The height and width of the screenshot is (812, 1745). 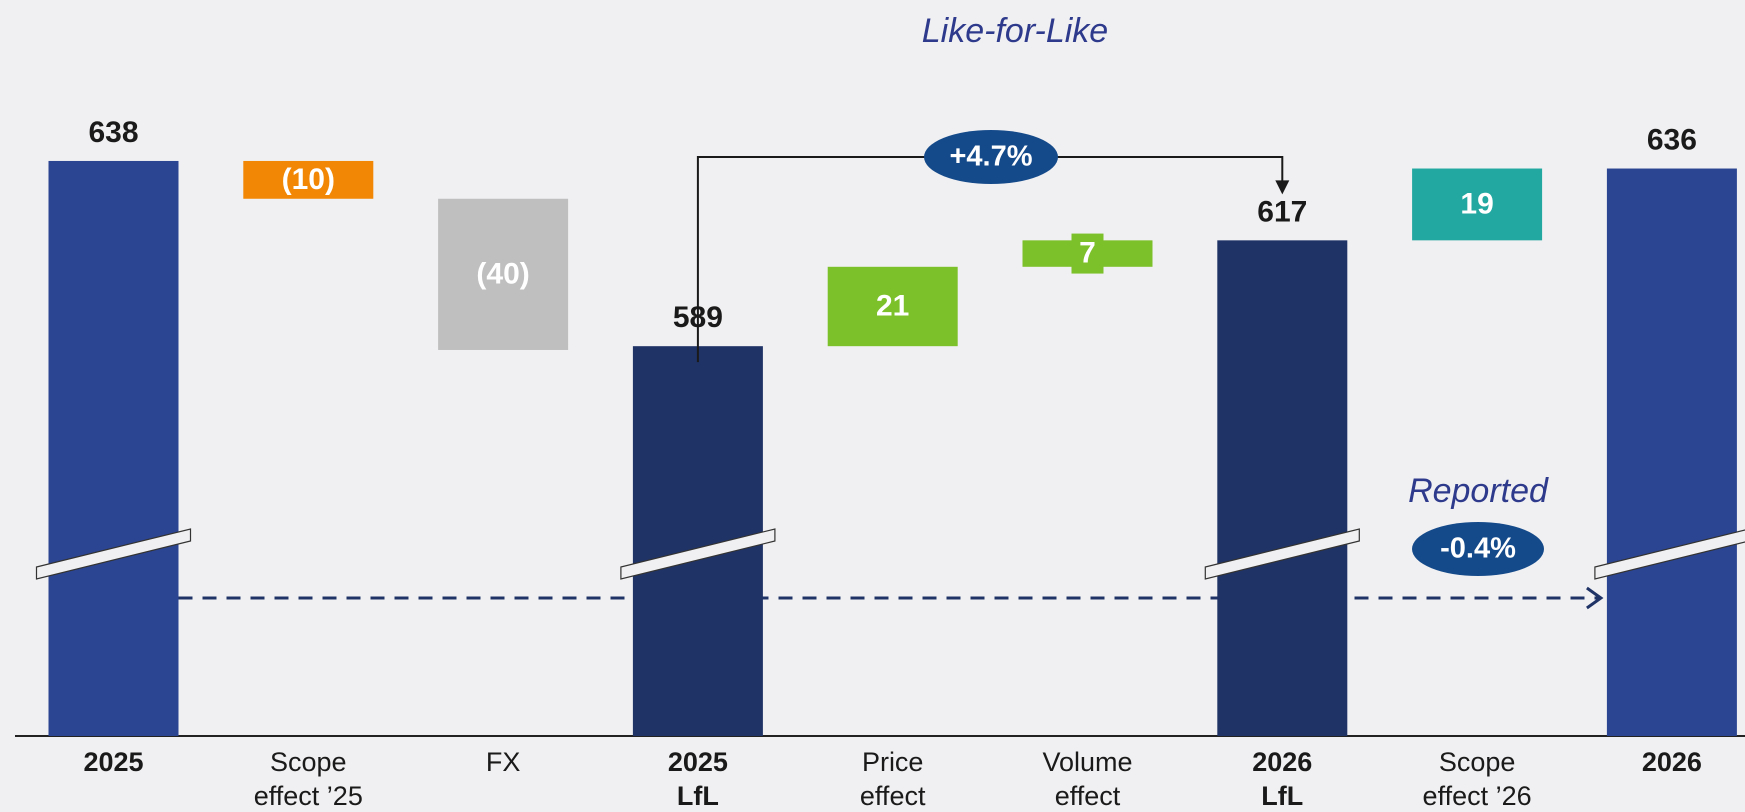 What do you see at coordinates (1478, 491) in the screenshot?
I see `reported-label: Reported` at bounding box center [1478, 491].